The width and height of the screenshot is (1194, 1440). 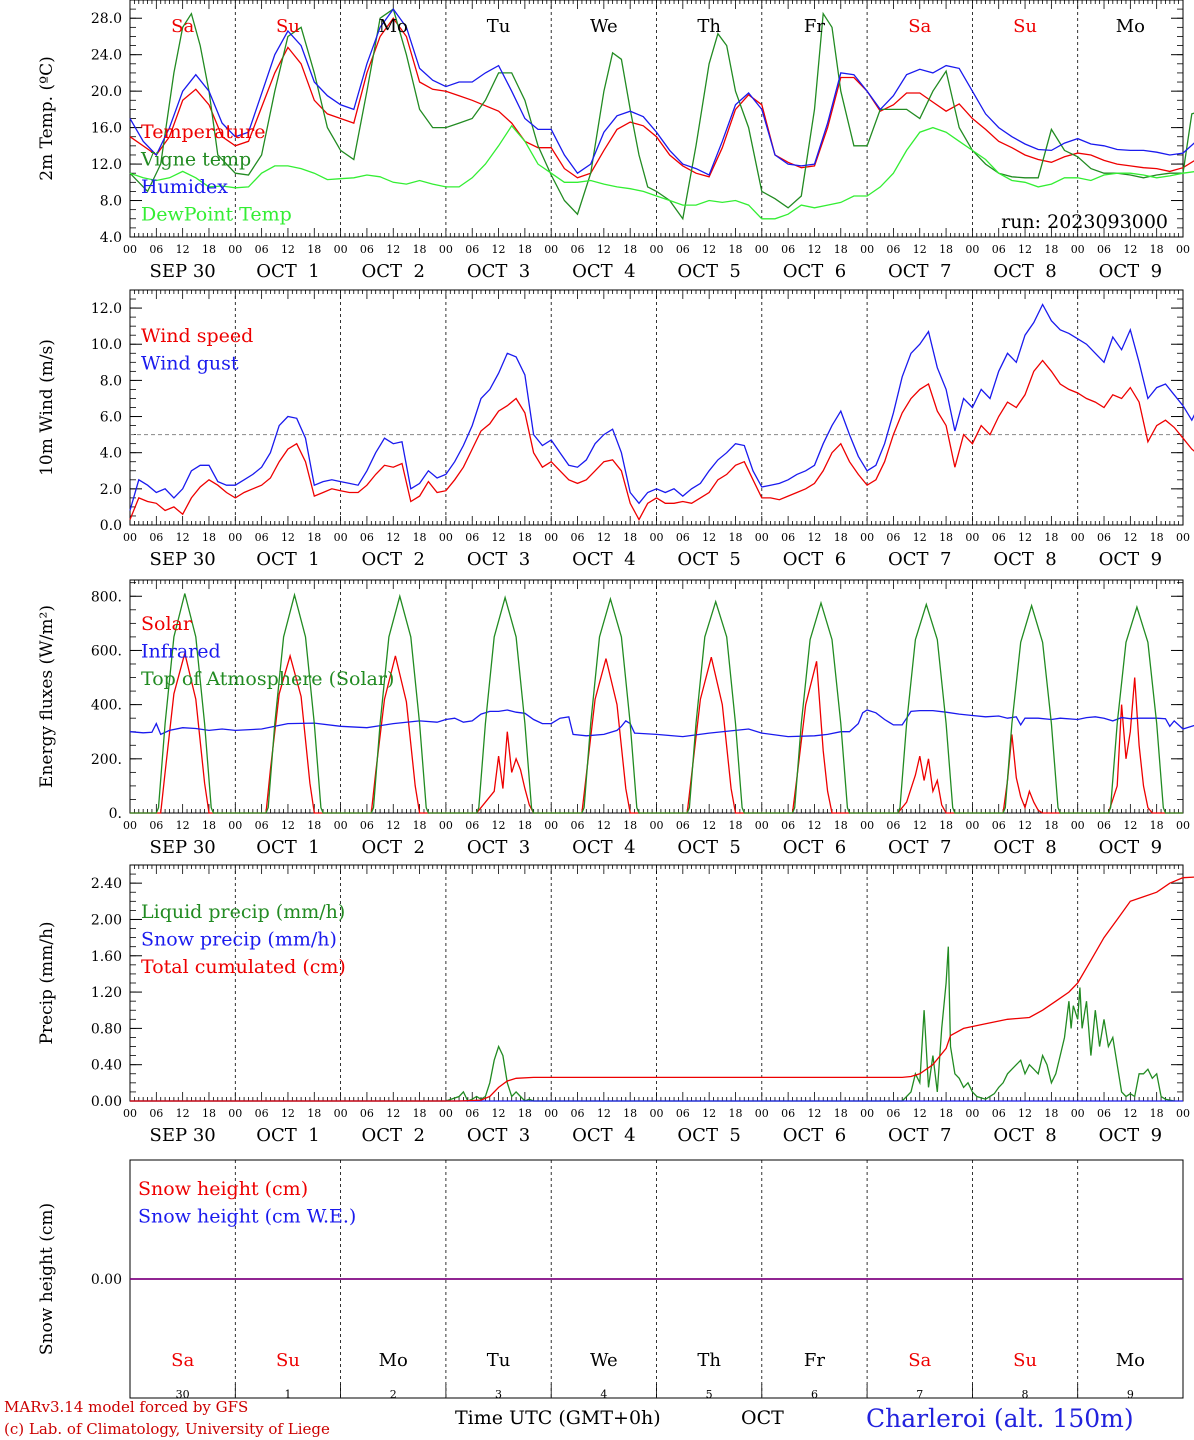 I want to click on legend-entry: DewPoint Temp, so click(x=216, y=215).